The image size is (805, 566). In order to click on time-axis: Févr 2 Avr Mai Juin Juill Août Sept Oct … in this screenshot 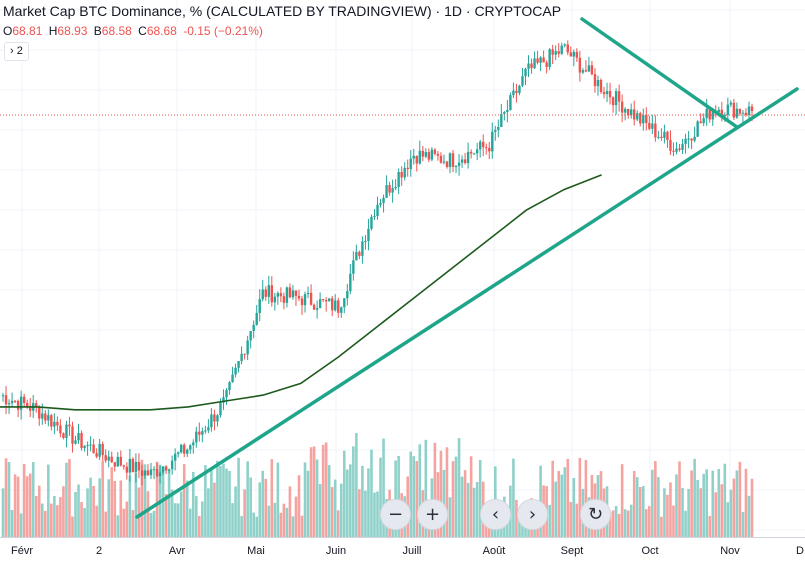, I will do `click(402, 551)`.